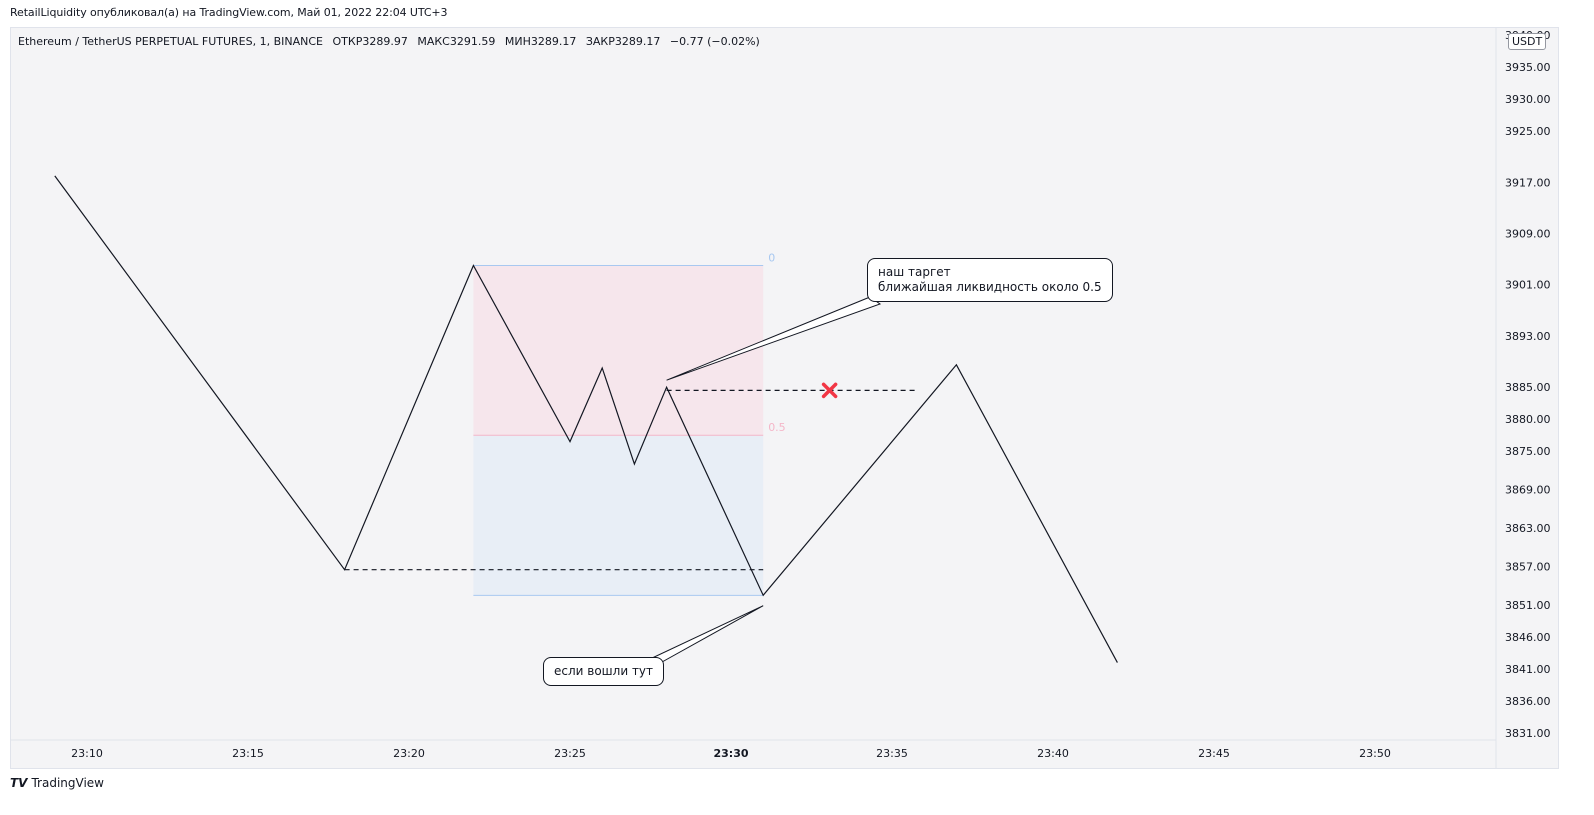 Image resolution: width=1594 pixels, height=815 pixels. What do you see at coordinates (706, 634) in the screenshot?
I see `callout-entry-pointer` at bounding box center [706, 634].